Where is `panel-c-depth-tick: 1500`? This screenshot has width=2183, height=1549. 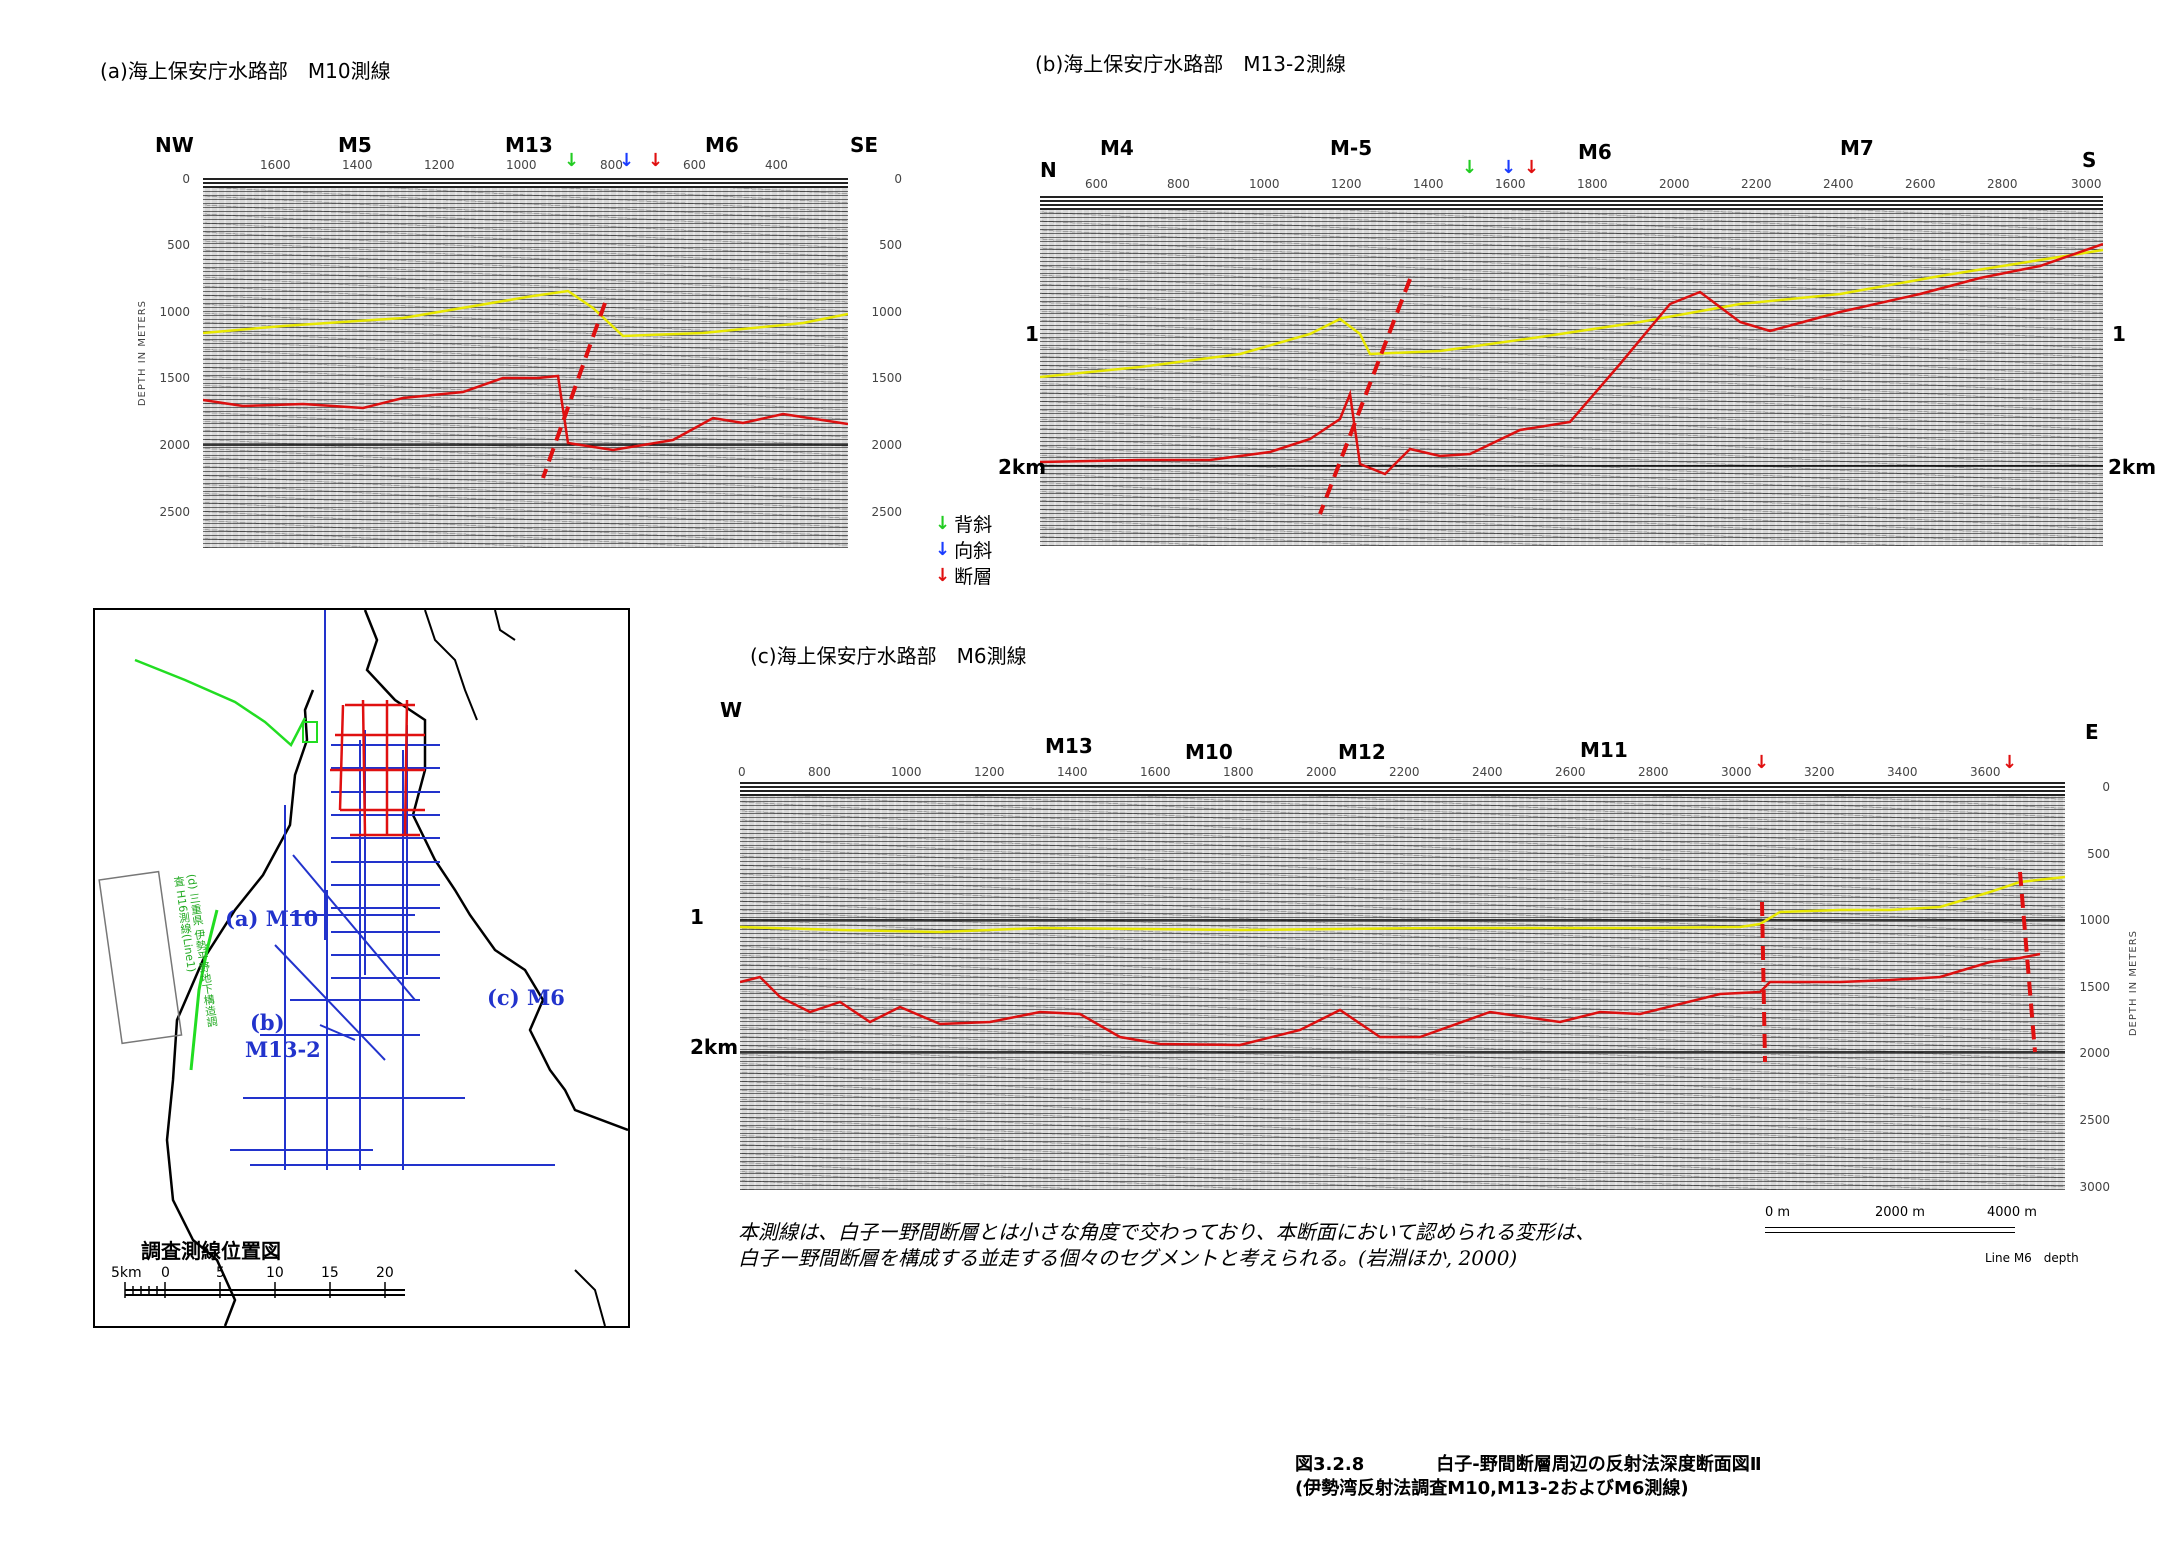
panel-c-depth-tick: 1500 is located at coordinates (2094, 987).